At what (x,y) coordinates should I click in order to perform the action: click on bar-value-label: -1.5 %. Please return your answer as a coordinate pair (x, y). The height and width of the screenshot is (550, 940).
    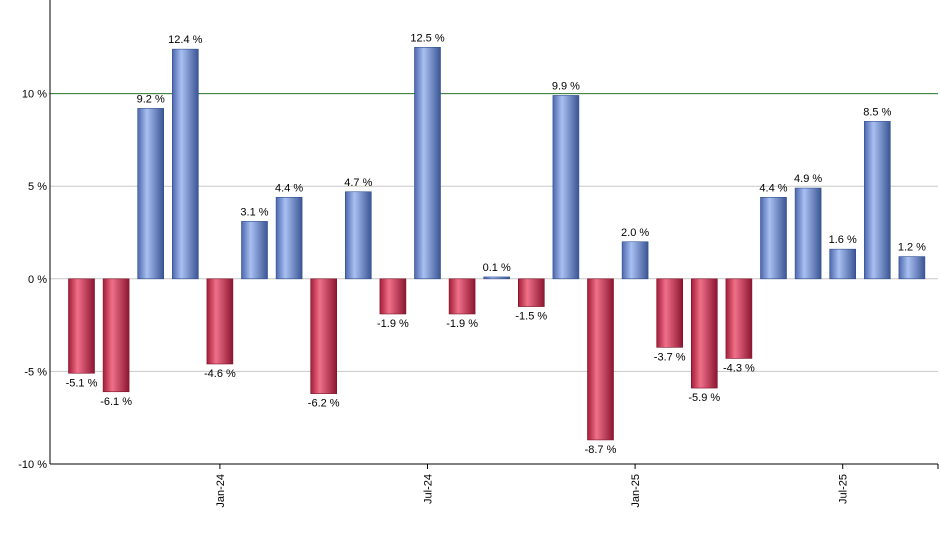
    Looking at the image, I should click on (531, 317).